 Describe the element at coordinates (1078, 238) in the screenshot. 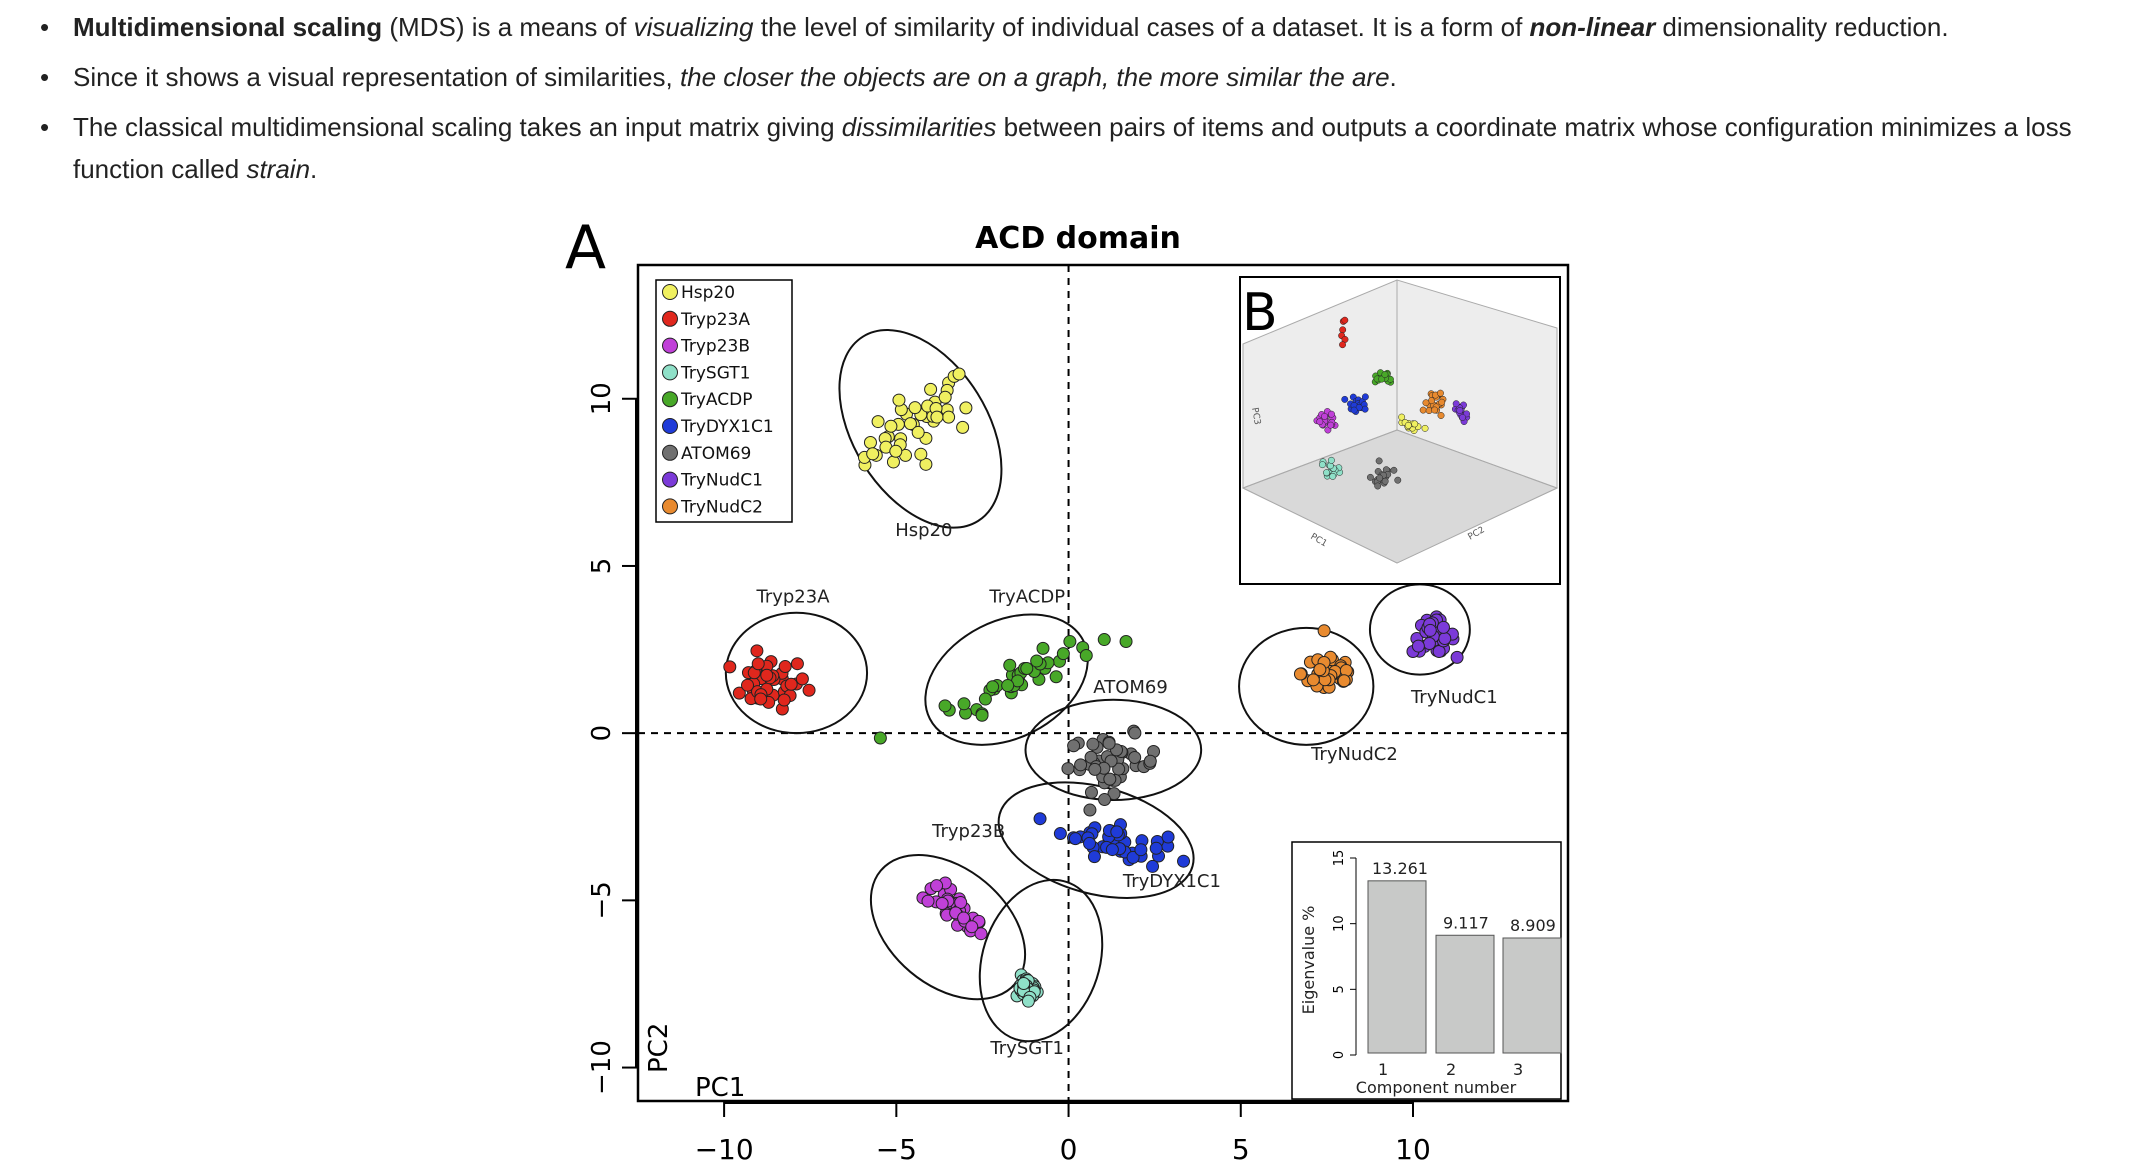

I see `chart-title: ACD domain` at that location.